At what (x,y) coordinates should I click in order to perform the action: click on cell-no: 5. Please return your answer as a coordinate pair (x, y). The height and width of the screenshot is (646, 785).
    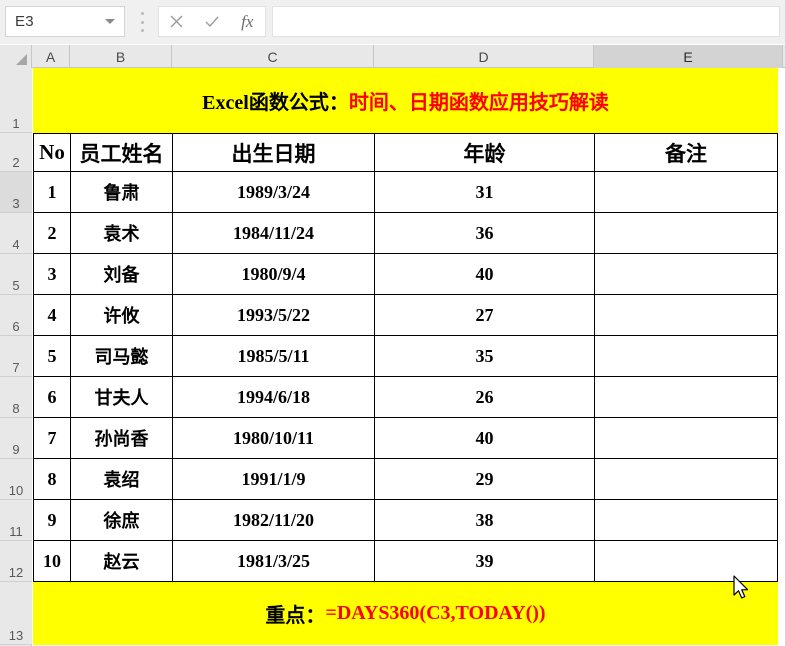
    Looking at the image, I should click on (52, 356).